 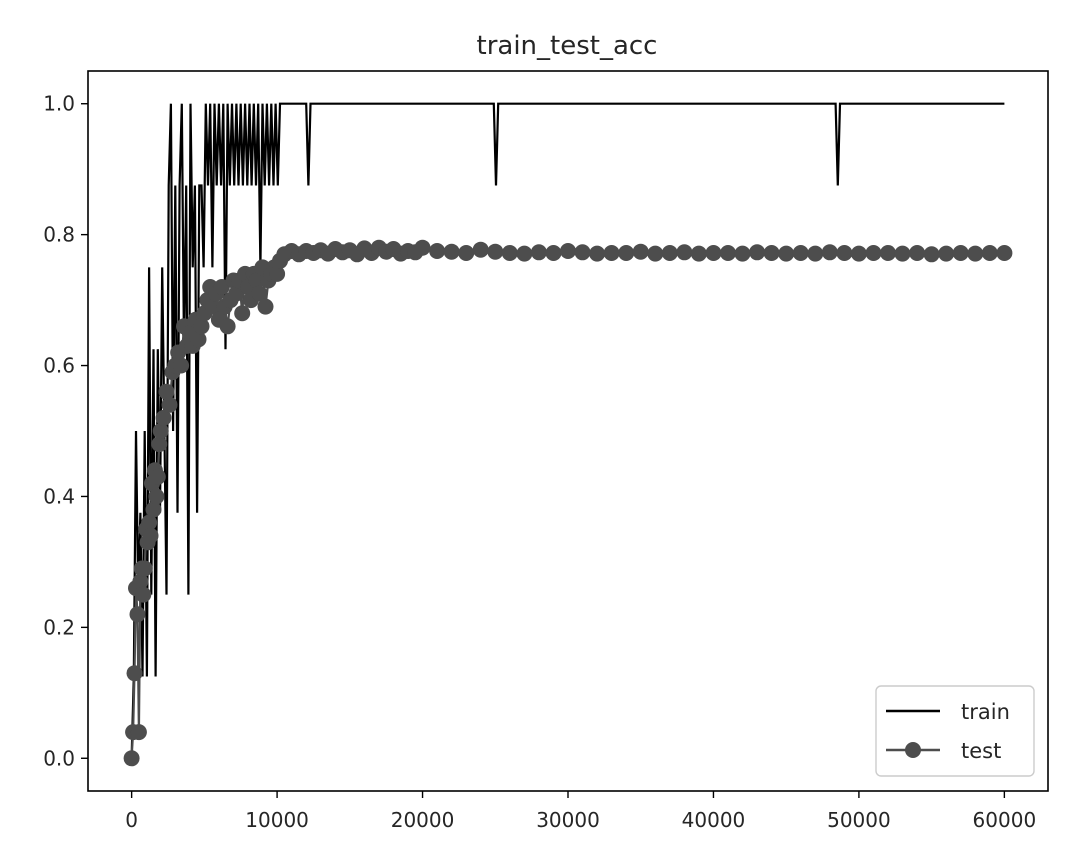 What do you see at coordinates (59, 758) in the screenshot?
I see `y-tick-label: 0.0` at bounding box center [59, 758].